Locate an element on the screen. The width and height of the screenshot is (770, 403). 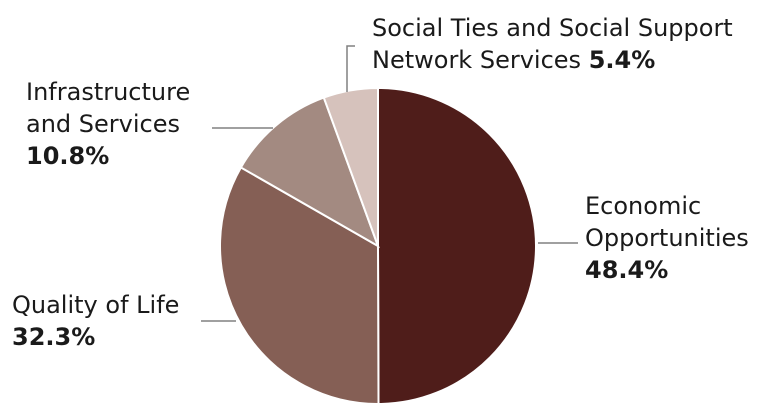
slice-name-economic-line1: Economic is located at coordinates (643, 206).